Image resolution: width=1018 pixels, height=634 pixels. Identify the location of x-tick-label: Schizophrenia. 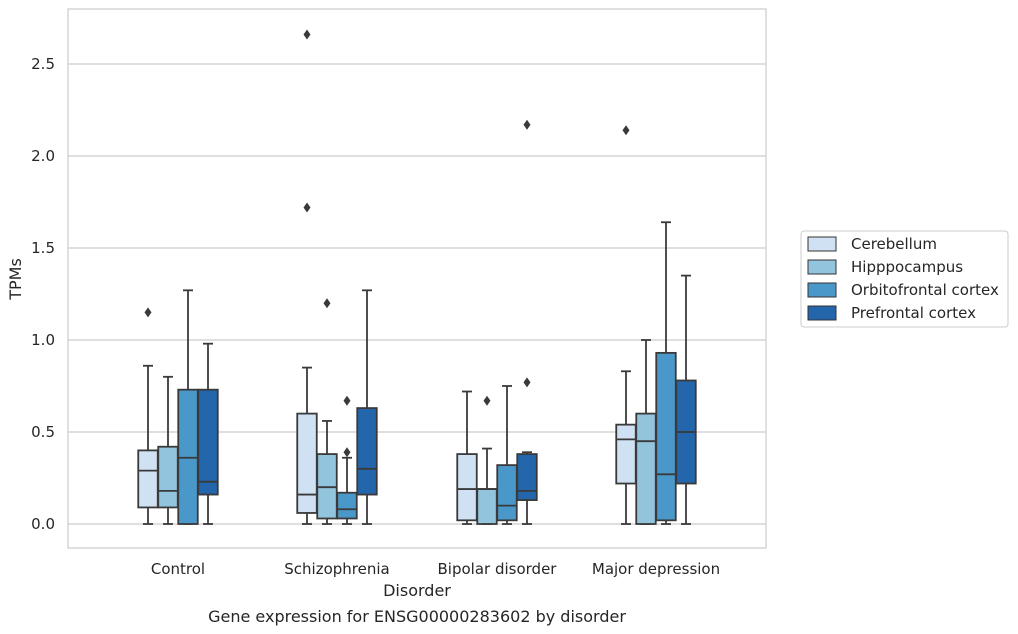
(336, 569).